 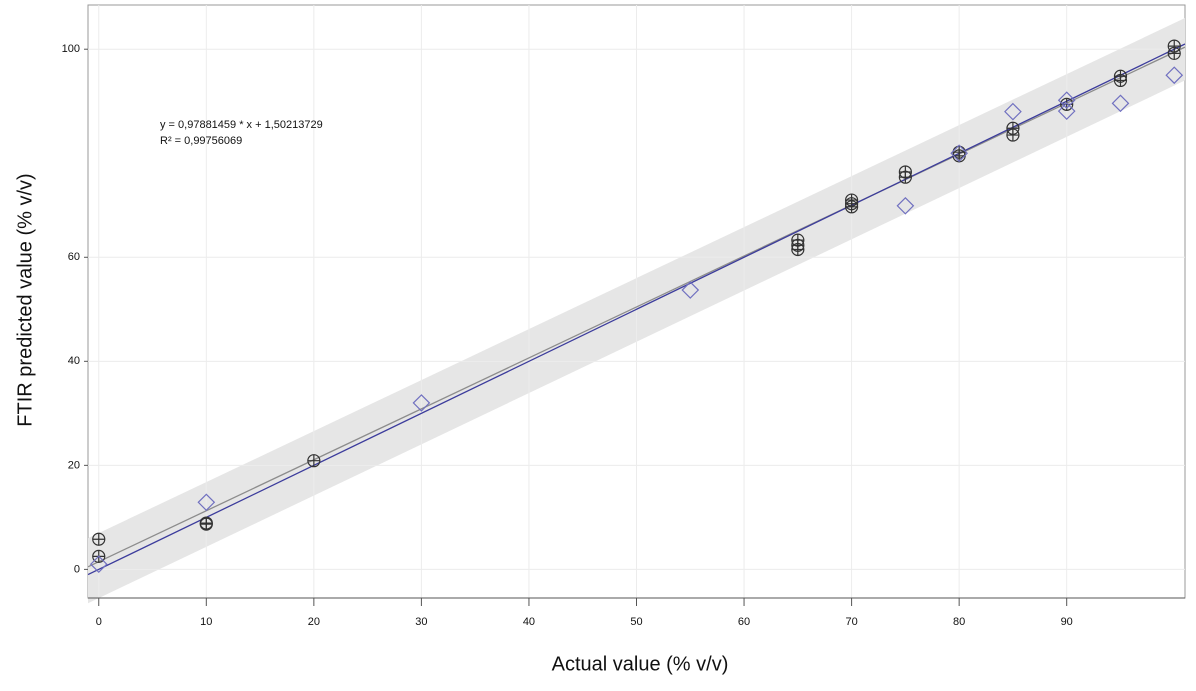 What do you see at coordinates (636, 622) in the screenshot?
I see `x-tick-label: 50` at bounding box center [636, 622].